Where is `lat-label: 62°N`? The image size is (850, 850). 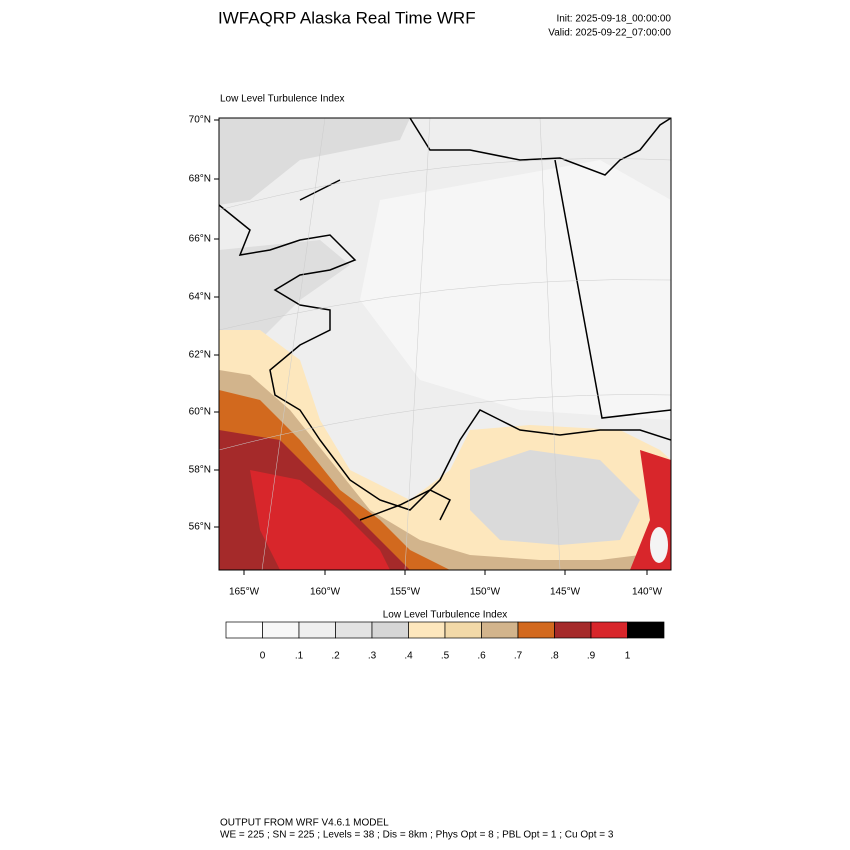 lat-label: 62°N is located at coordinates (200, 355).